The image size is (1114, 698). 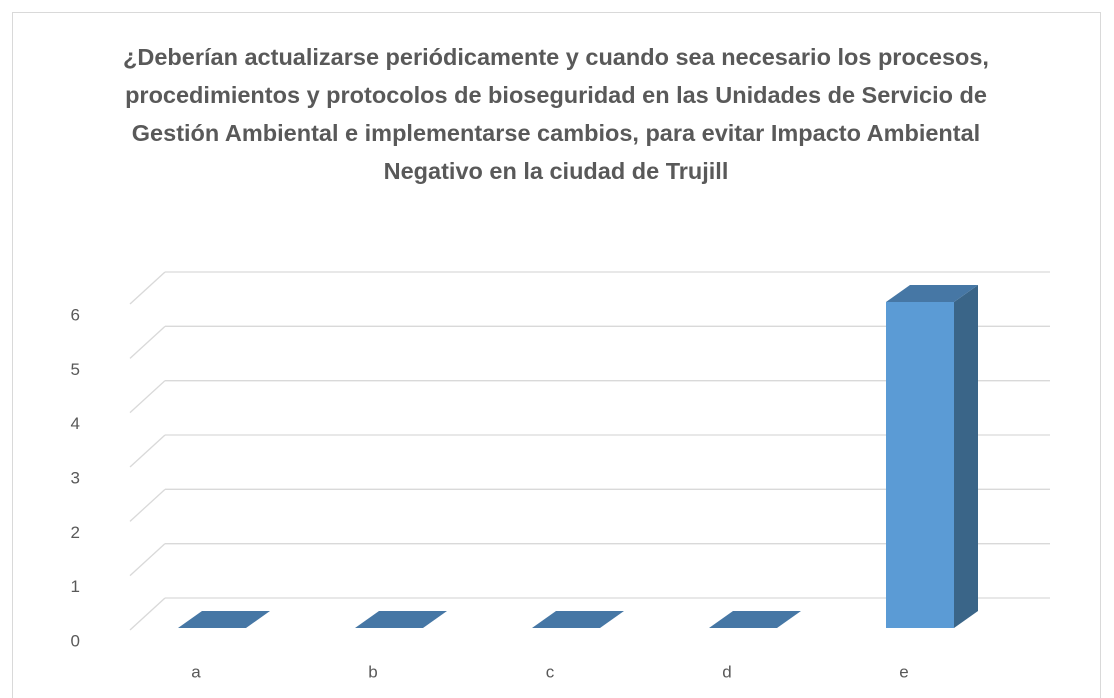 What do you see at coordinates (372, 671) in the screenshot?
I see `x-tick-label: b` at bounding box center [372, 671].